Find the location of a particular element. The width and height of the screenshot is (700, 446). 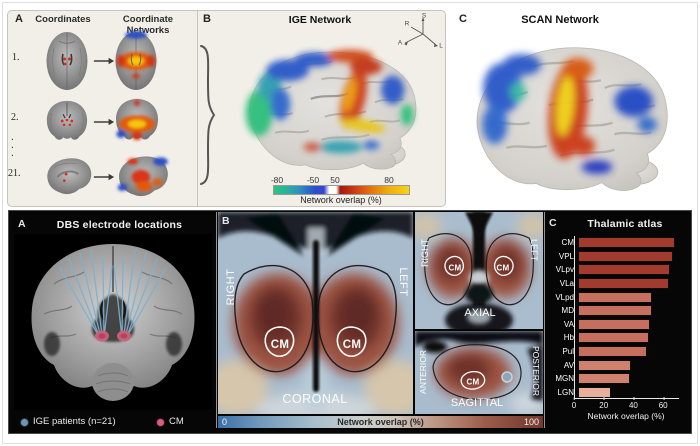

coordinates-column-header: Coordinates is located at coordinates (63, 19).